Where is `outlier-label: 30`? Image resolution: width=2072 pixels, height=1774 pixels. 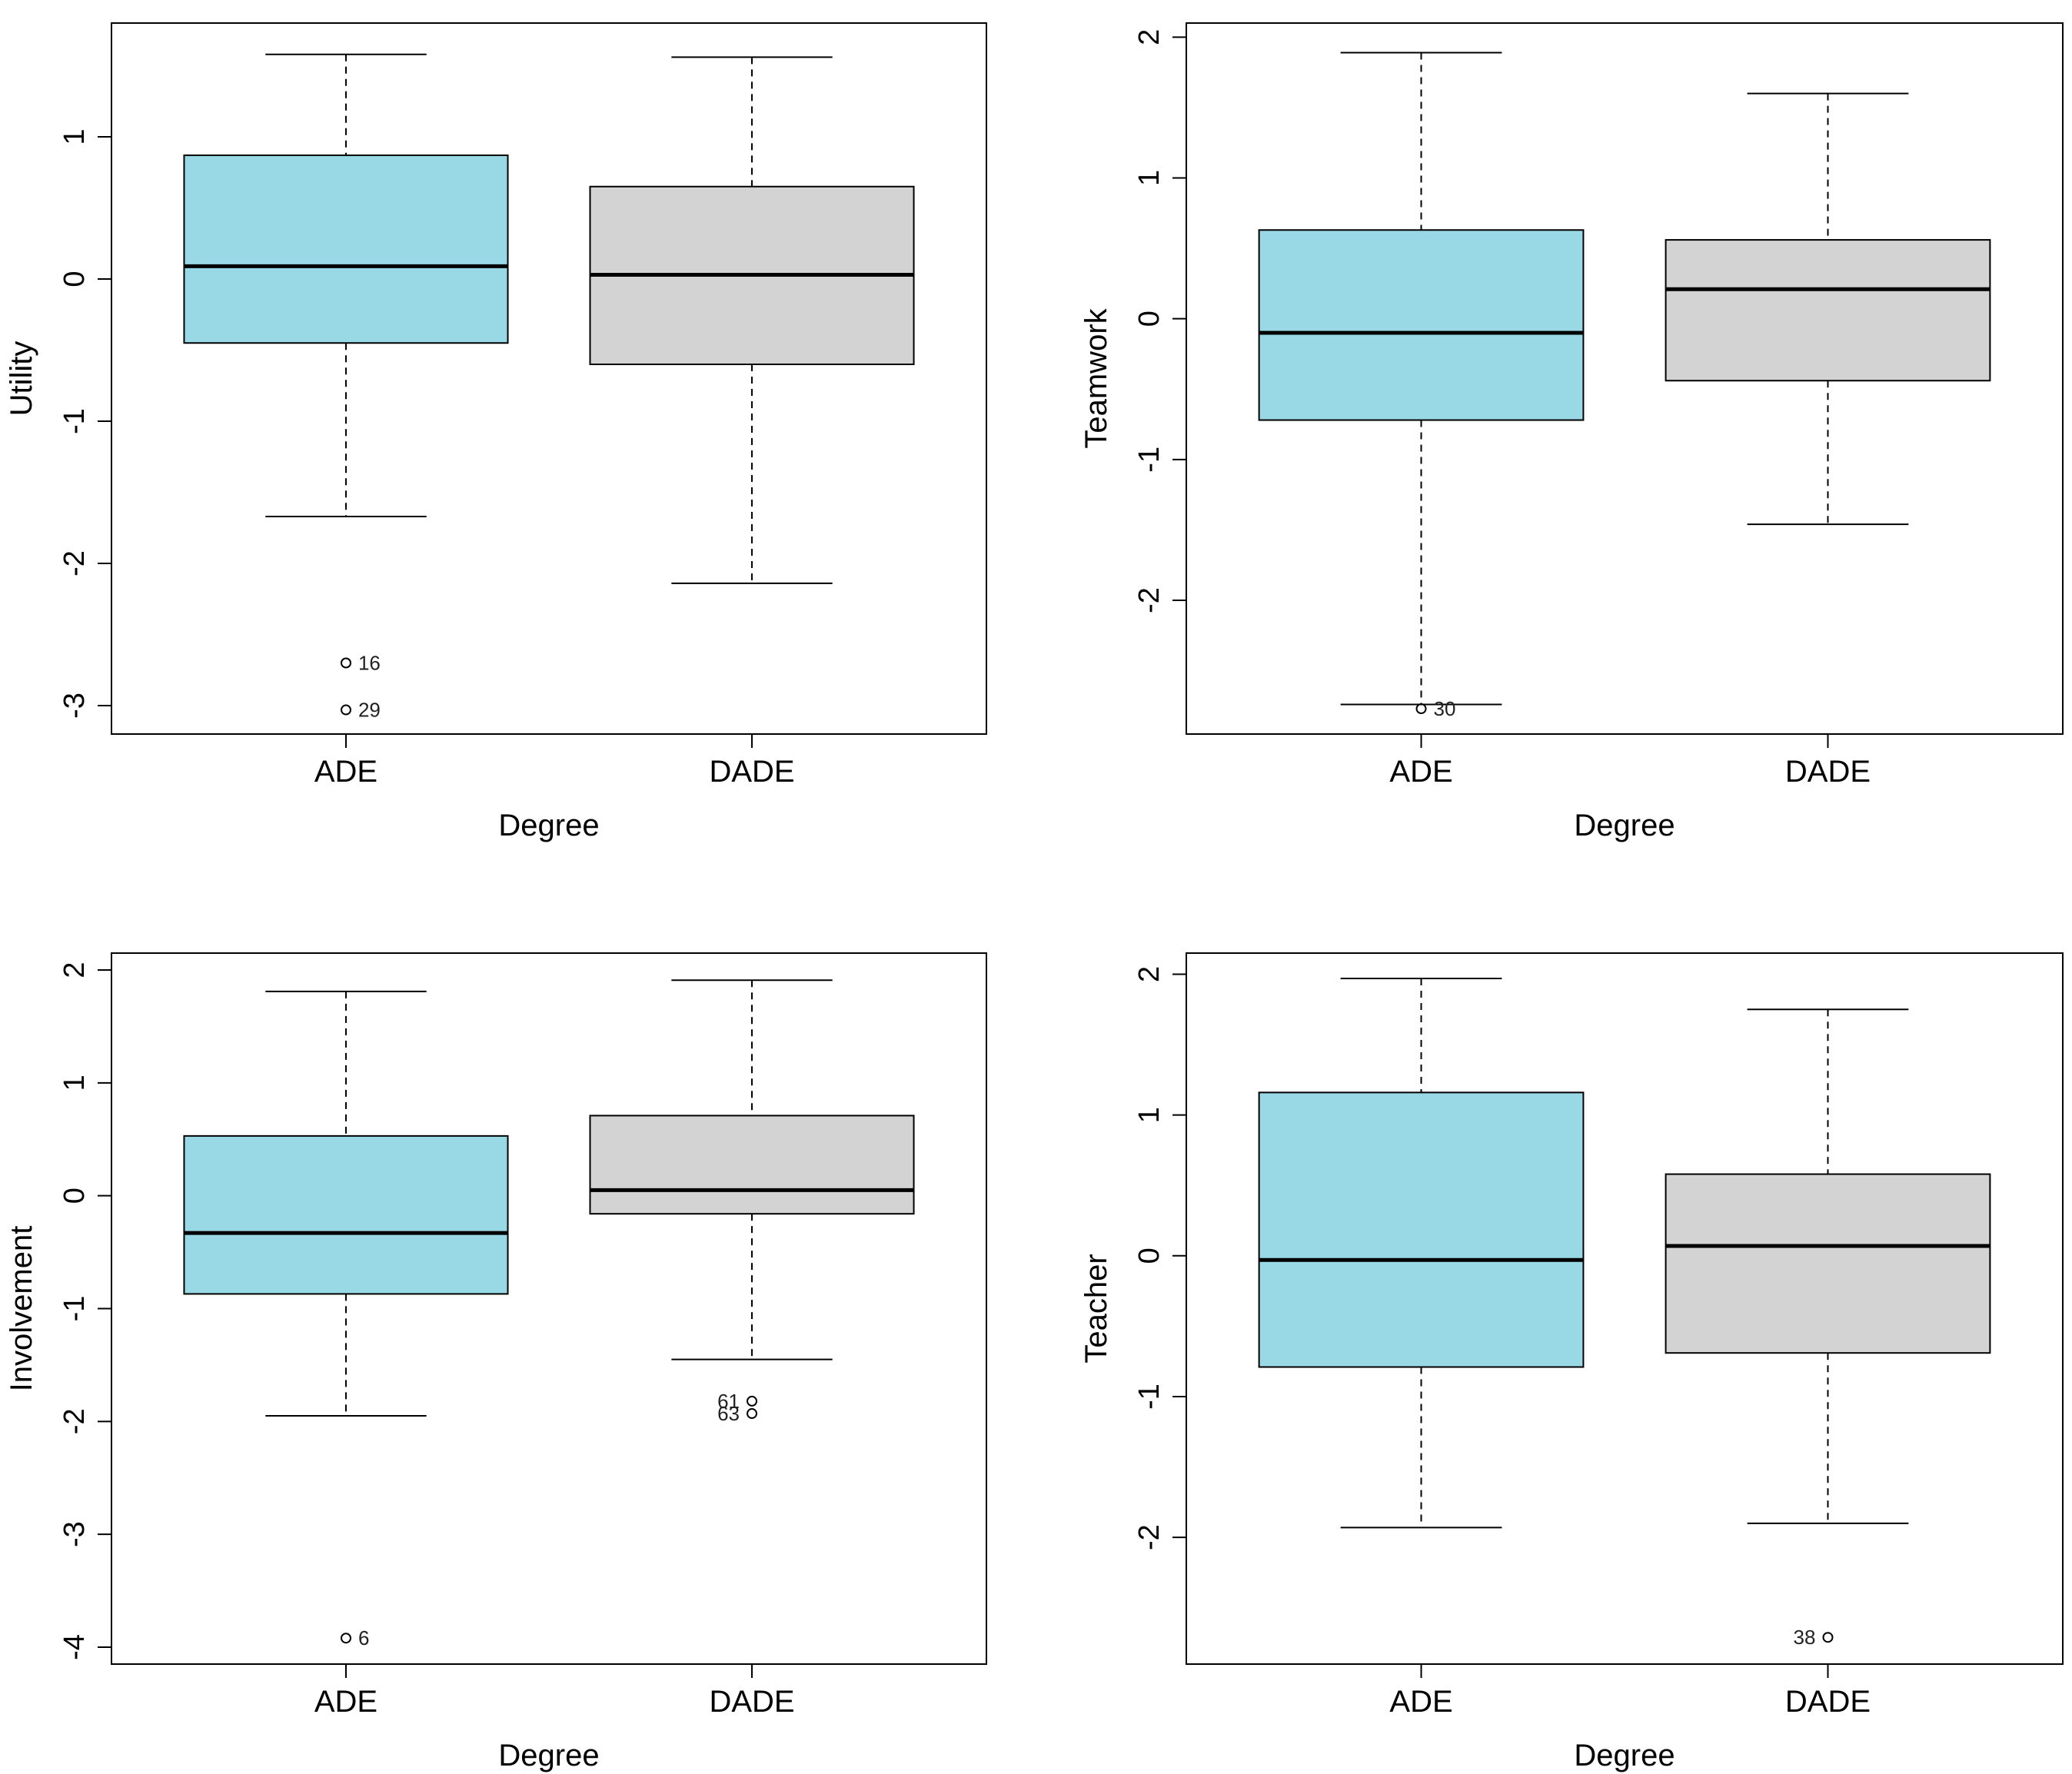 outlier-label: 30 is located at coordinates (1445, 708).